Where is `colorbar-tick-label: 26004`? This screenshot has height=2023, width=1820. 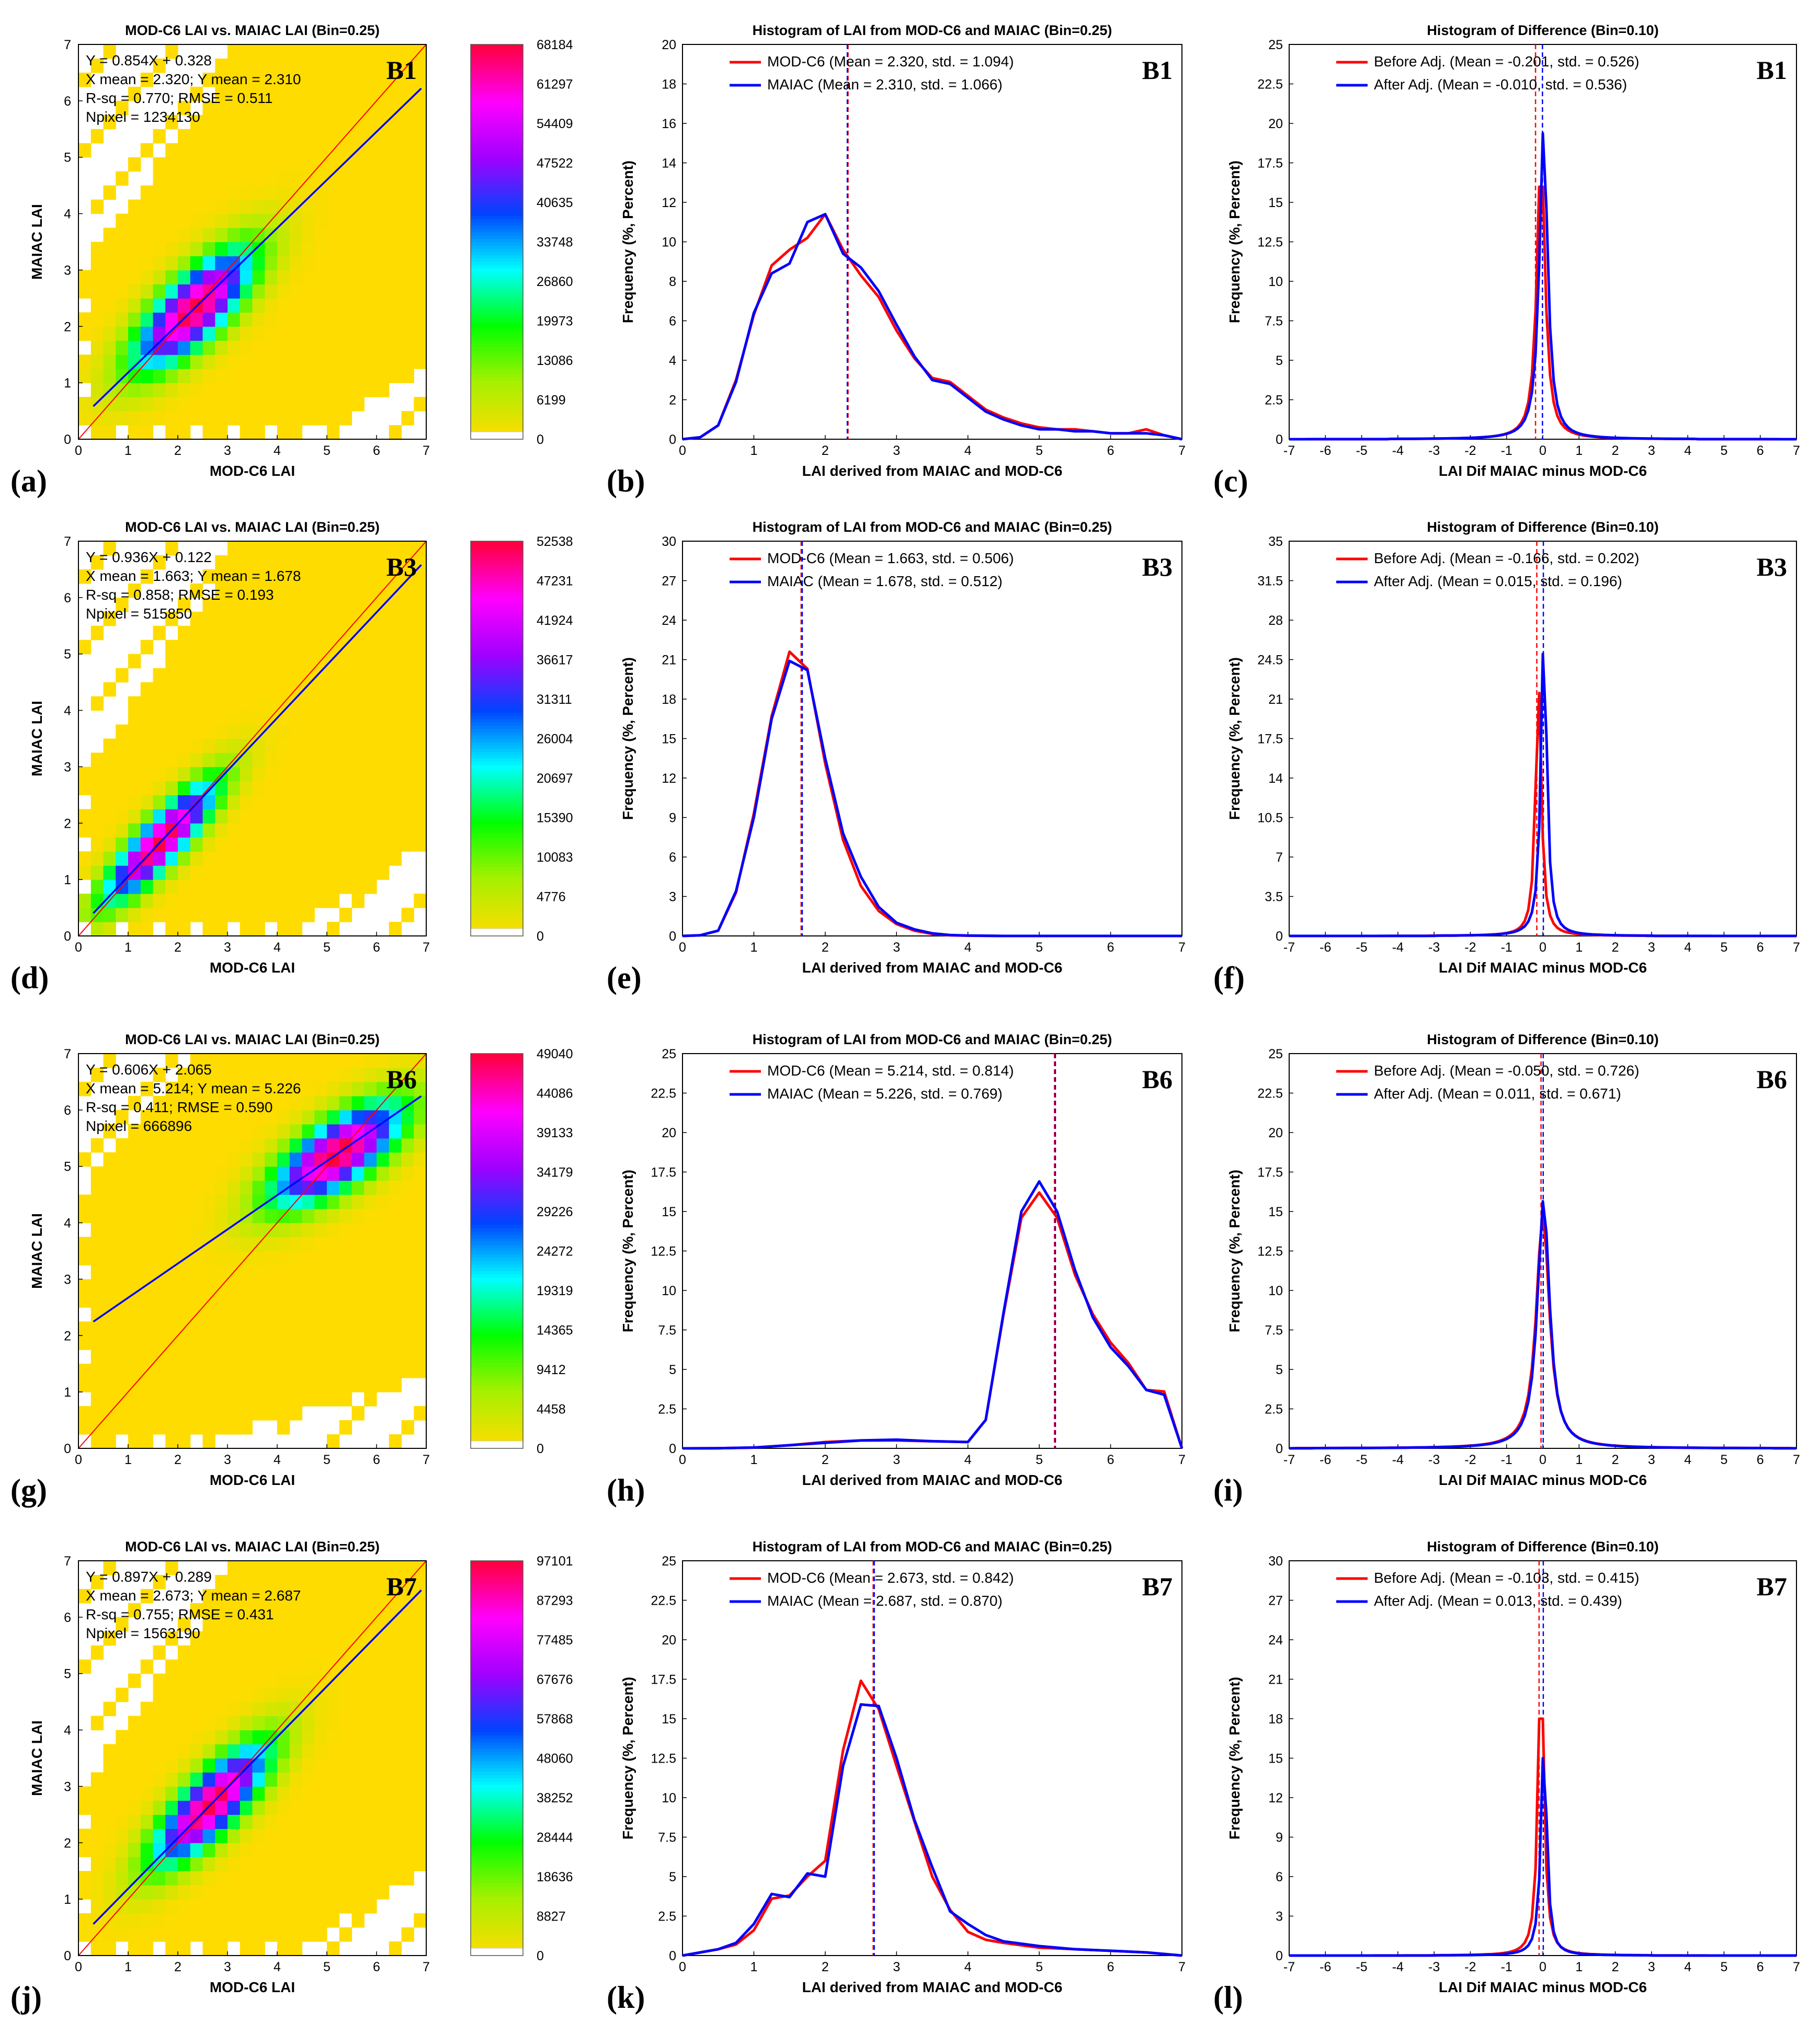
colorbar-tick-label: 26004 is located at coordinates (555, 740).